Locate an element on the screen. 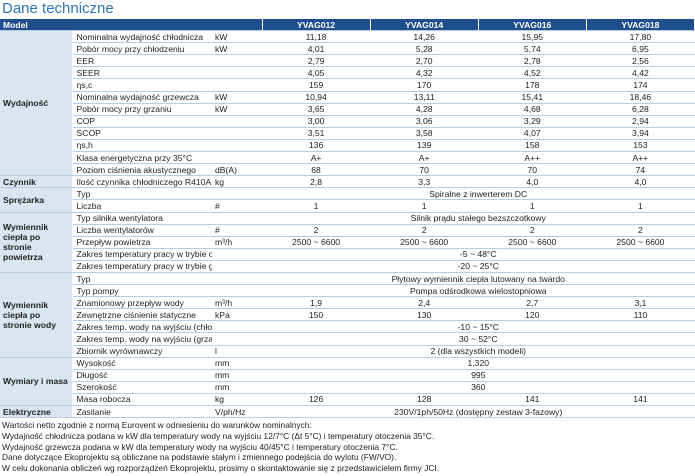 The width and height of the screenshot is (695, 476). group-label: Wymiennik ciepła po stronie wody is located at coordinates (36, 315).